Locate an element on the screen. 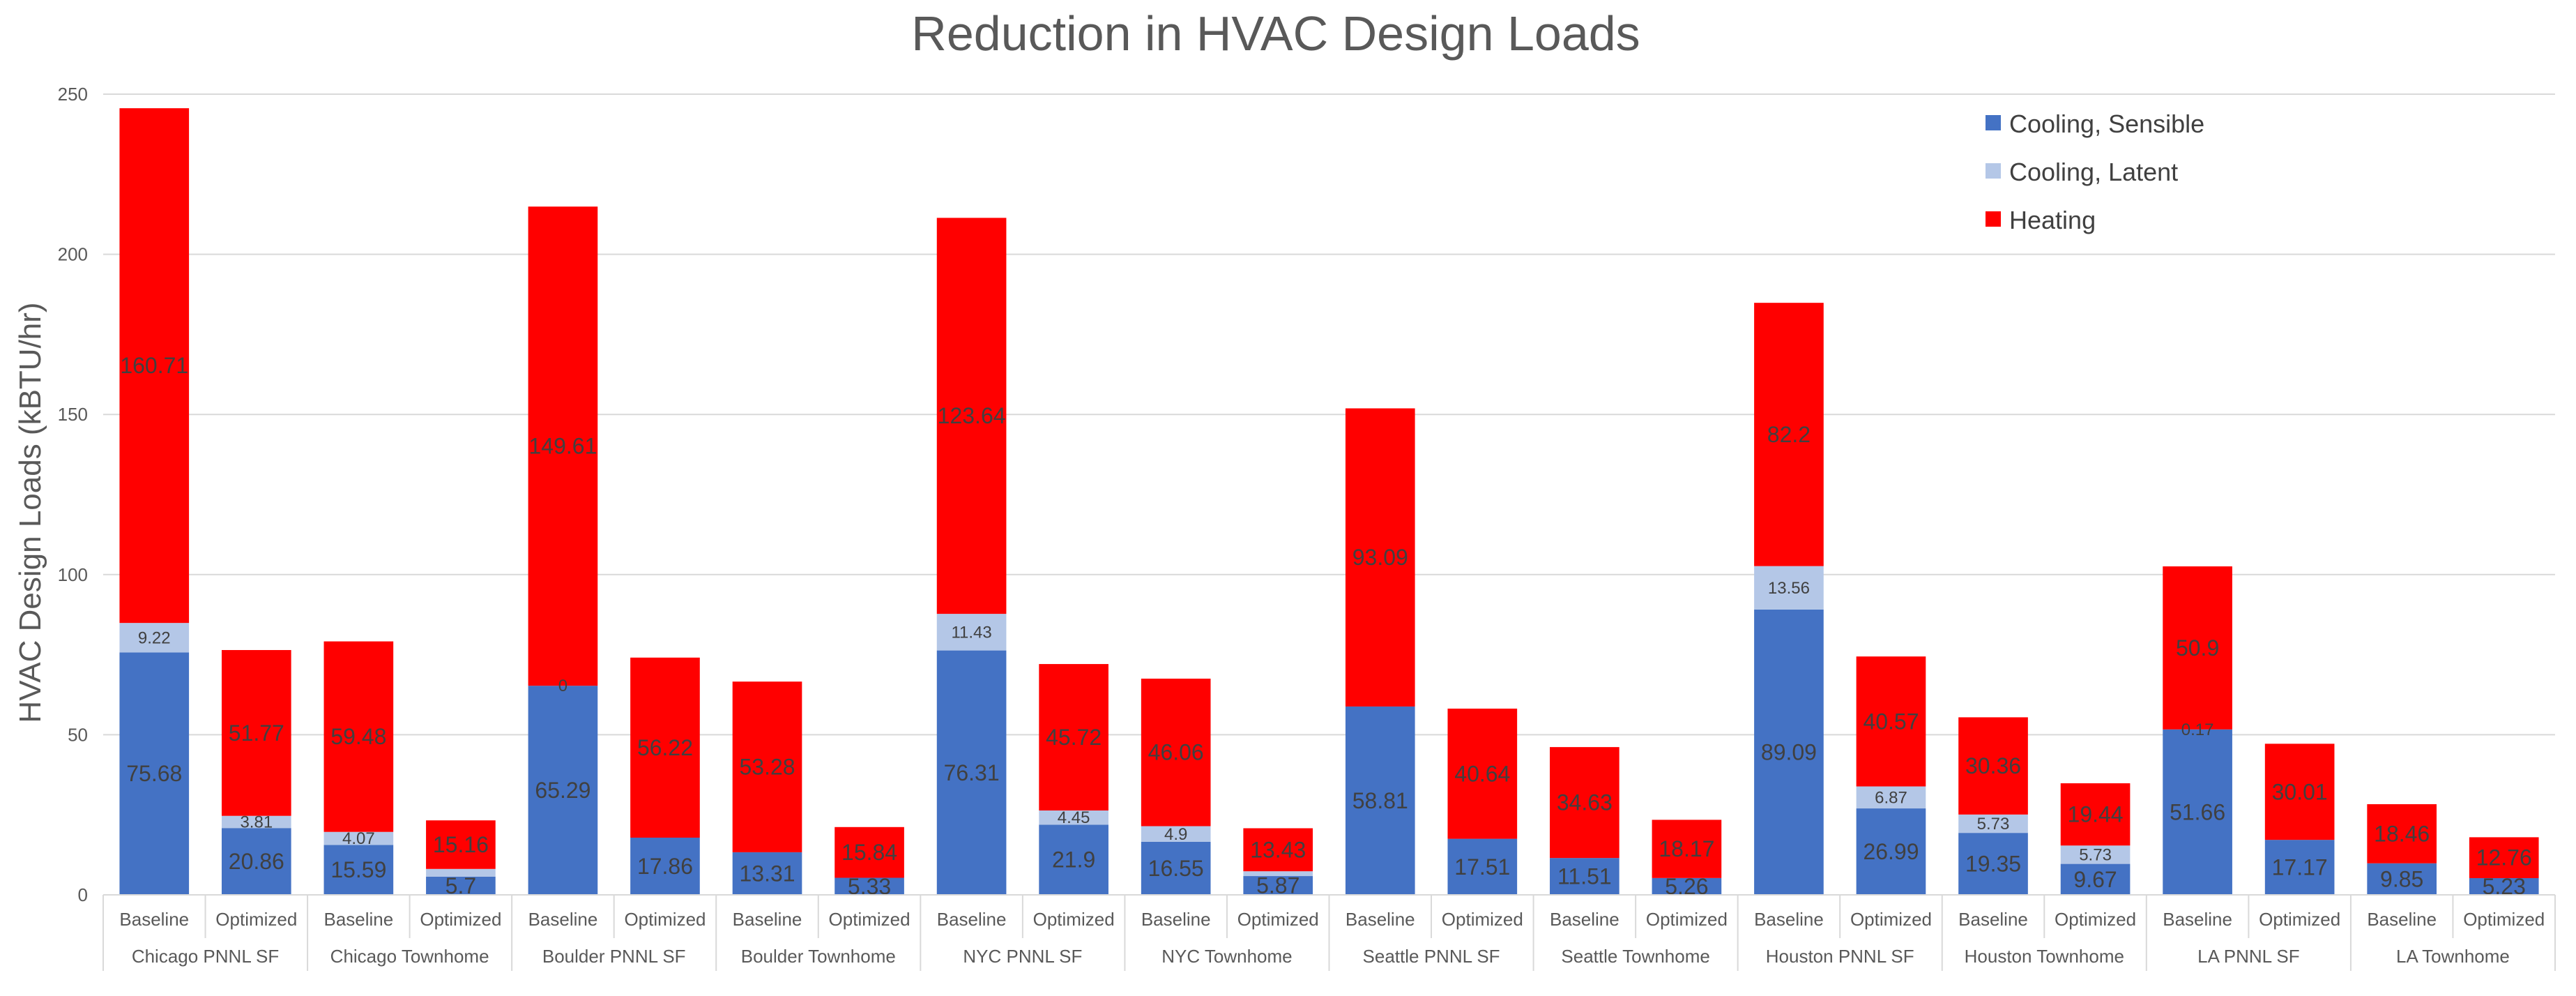 This screenshot has height=996, width=2576. data-label-cooling-sensible: 15.59 is located at coordinates (358, 869).